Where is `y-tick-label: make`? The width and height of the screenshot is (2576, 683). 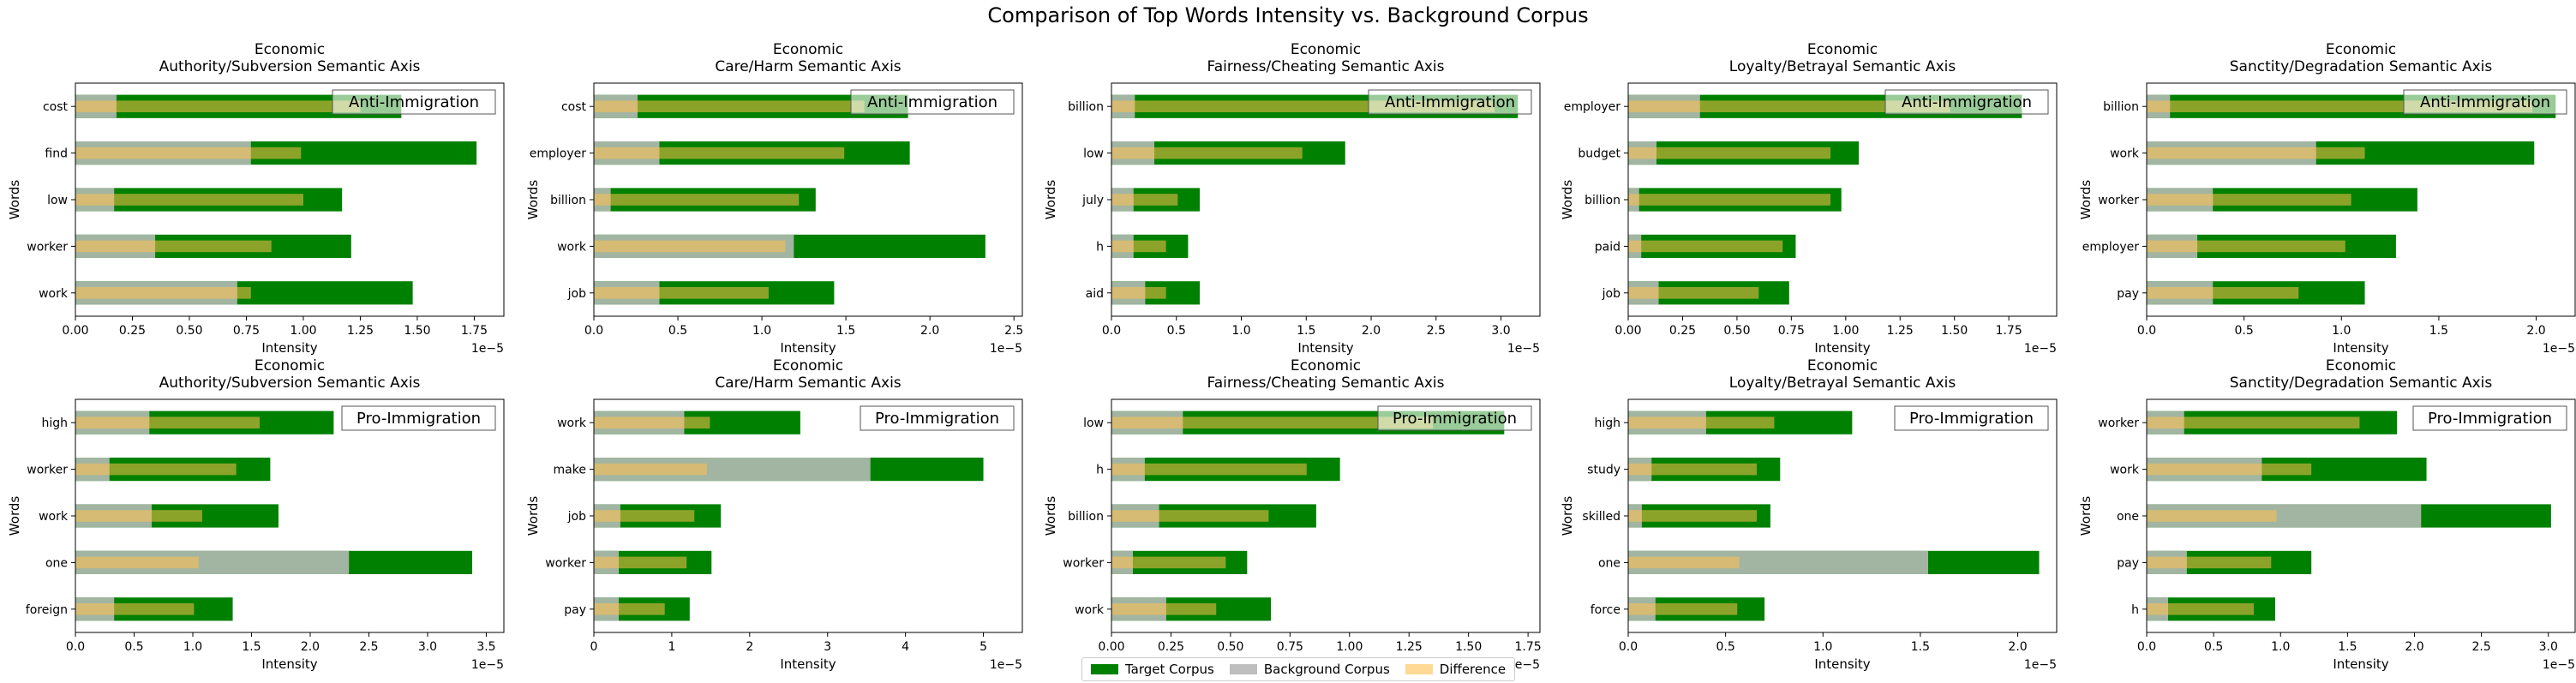
y-tick-label: make is located at coordinates (570, 470).